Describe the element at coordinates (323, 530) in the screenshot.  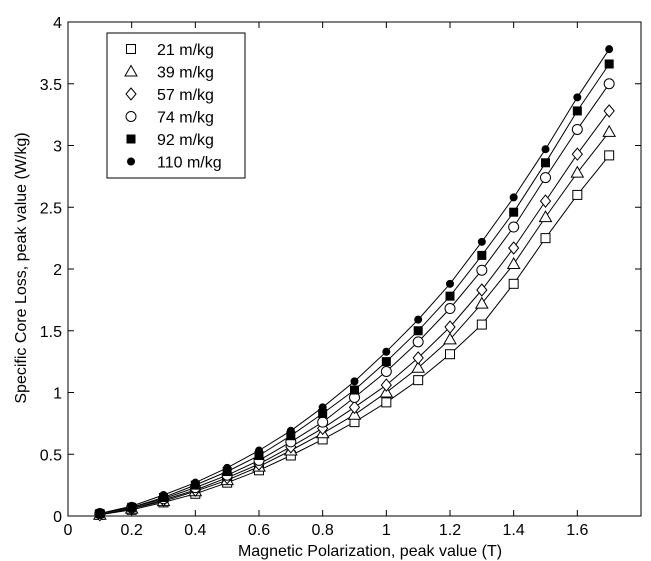
I see `x-tick-label: 0.8` at that location.